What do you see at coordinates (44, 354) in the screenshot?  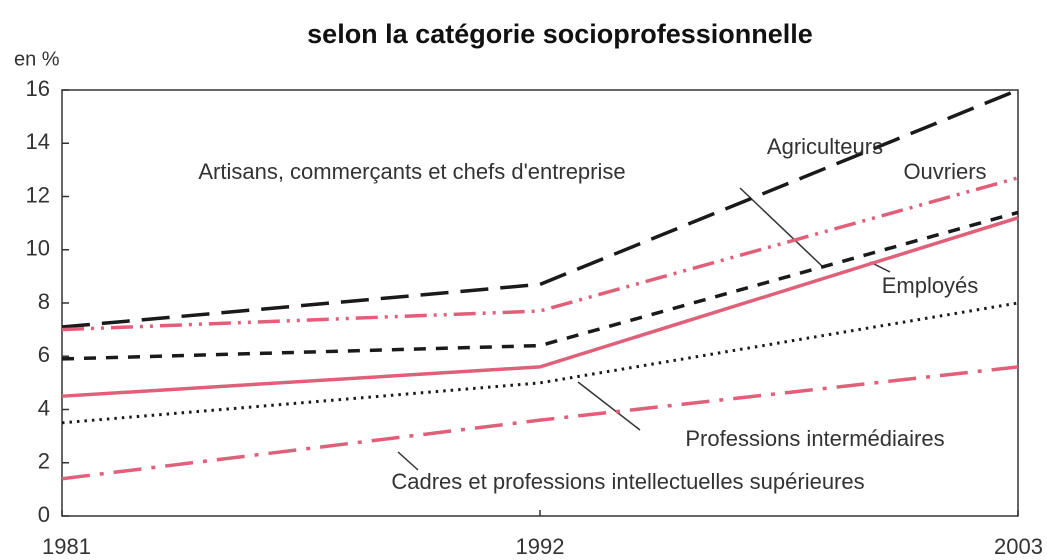 I see `y-tick-label: 6` at bounding box center [44, 354].